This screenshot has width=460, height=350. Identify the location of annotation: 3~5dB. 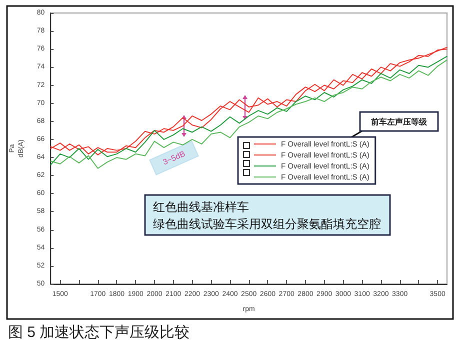
(174, 158).